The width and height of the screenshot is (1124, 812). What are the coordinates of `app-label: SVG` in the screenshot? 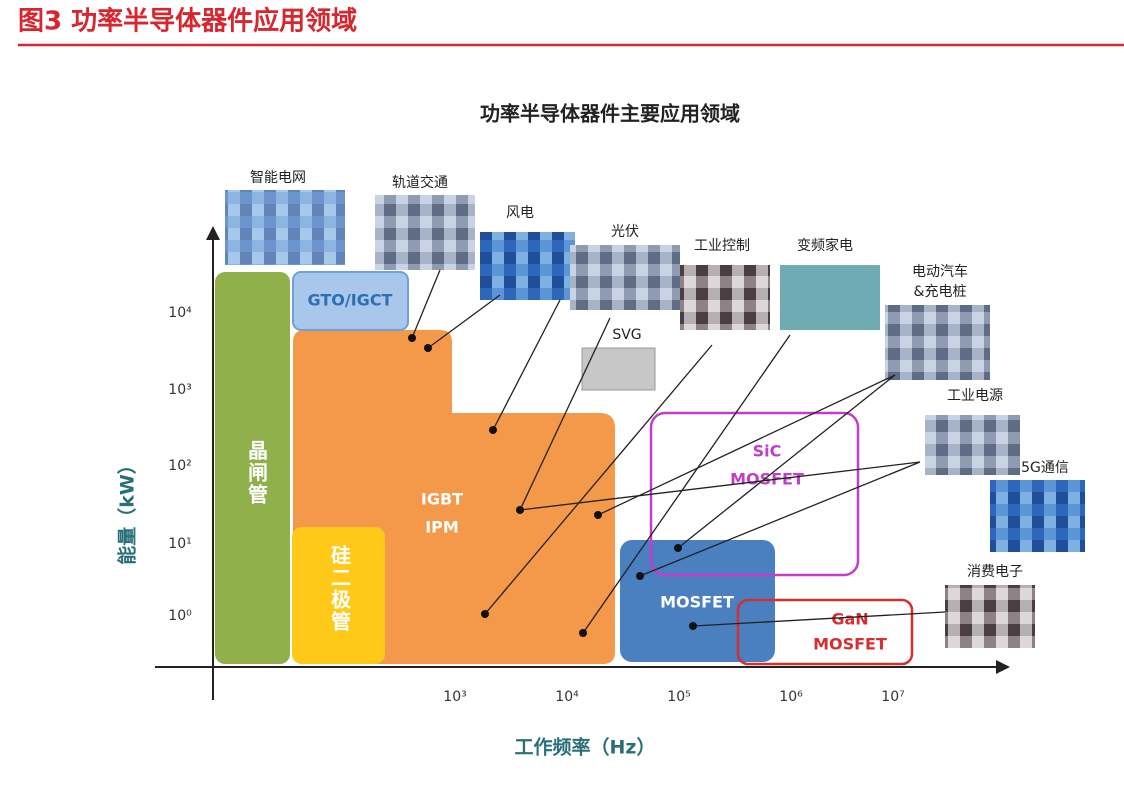 It's located at (626, 335).